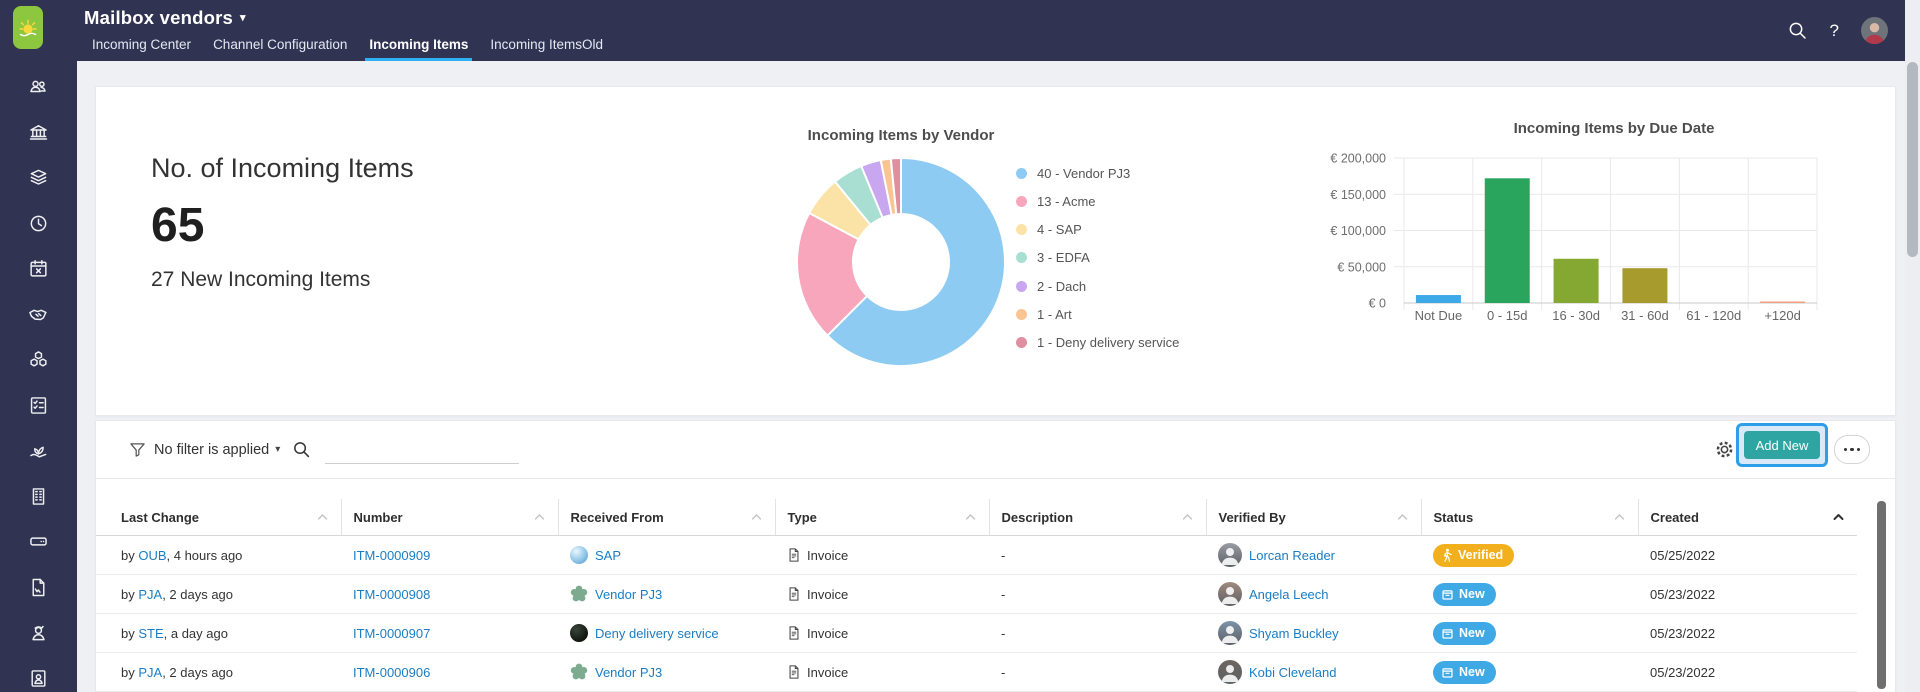 The image size is (1920, 692). Describe the element at coordinates (38, 269) in the screenshot. I see `sidebar-item-calendar` at that location.